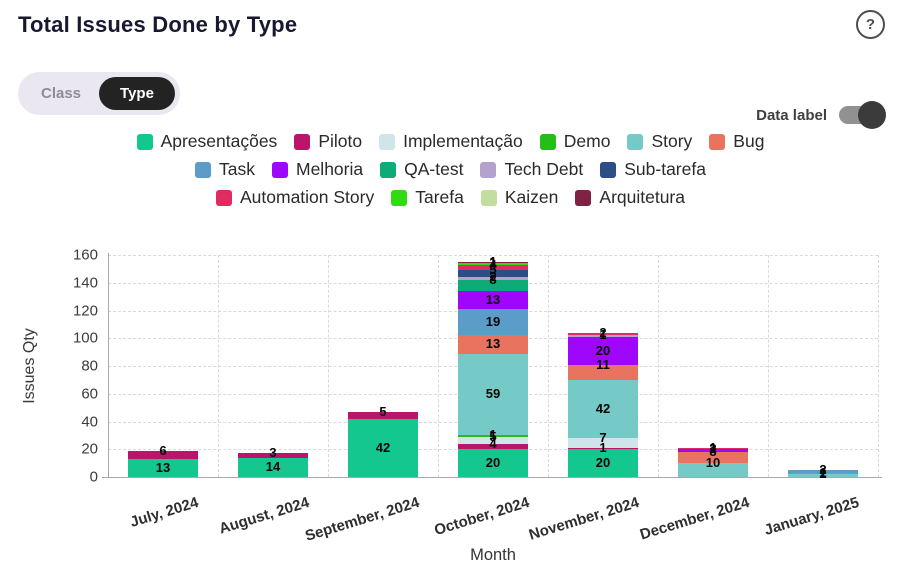 The width and height of the screenshot is (901, 580). What do you see at coordinates (713, 463) in the screenshot?
I see `data-label: 10` at bounding box center [713, 463].